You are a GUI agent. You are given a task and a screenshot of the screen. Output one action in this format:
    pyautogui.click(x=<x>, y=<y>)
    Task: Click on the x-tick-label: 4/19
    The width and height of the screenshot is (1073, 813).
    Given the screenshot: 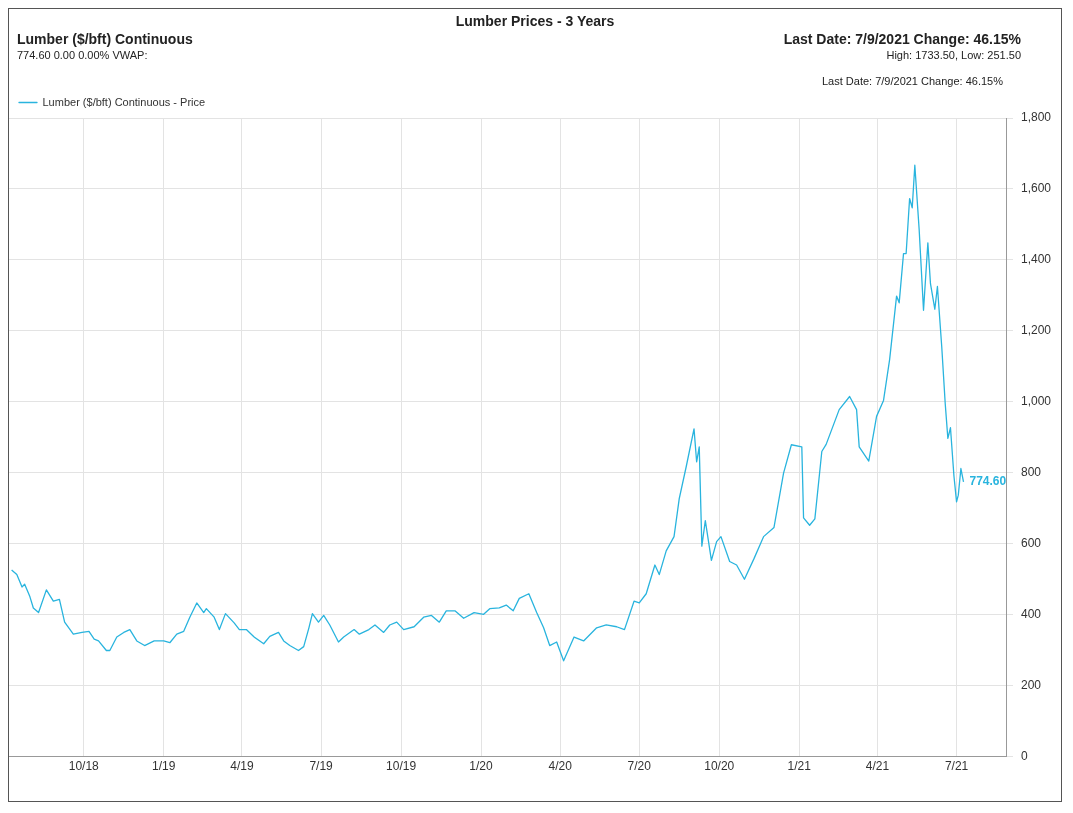 What is the action you would take?
    pyautogui.click(x=242, y=766)
    